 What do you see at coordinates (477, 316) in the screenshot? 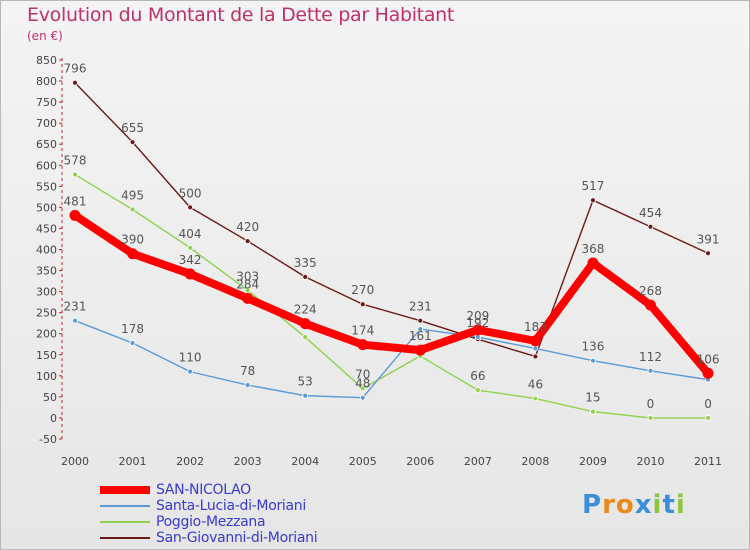
I see `data-label: 209` at bounding box center [477, 316].